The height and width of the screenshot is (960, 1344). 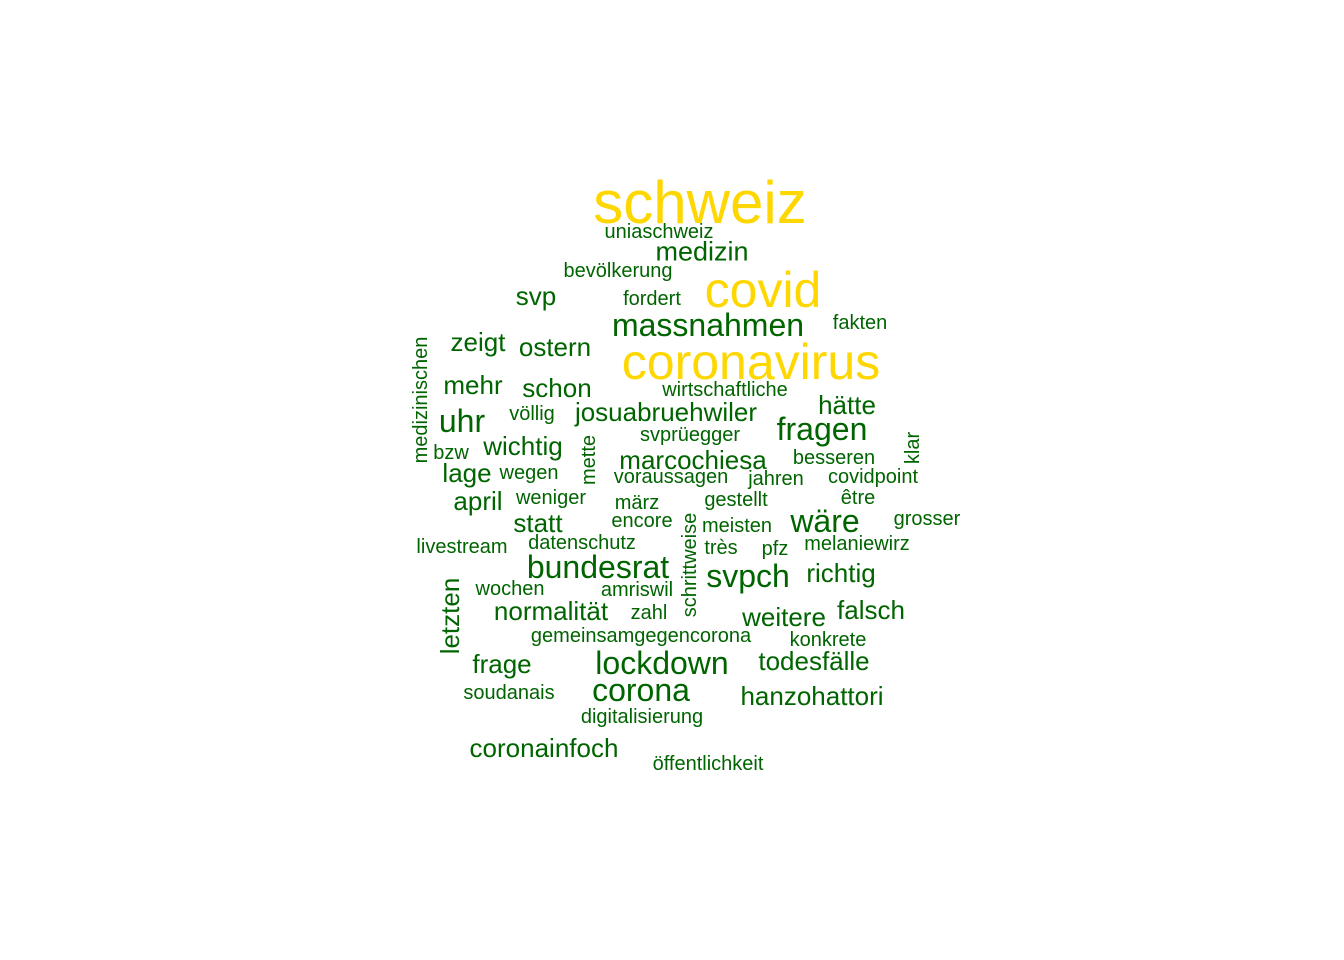 I want to click on word-fordert: fordert, so click(x=652, y=299).